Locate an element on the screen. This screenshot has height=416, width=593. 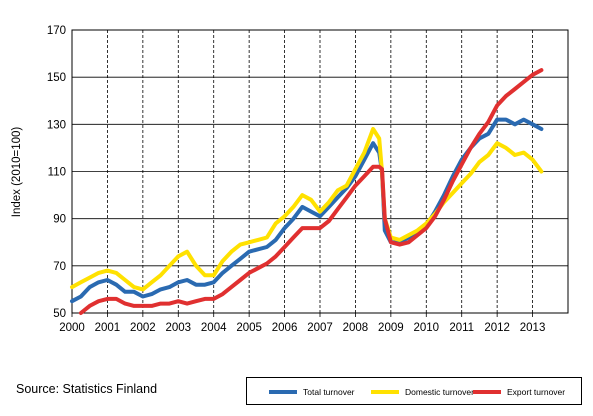
y-tick-label: 110 is located at coordinates (57, 173).